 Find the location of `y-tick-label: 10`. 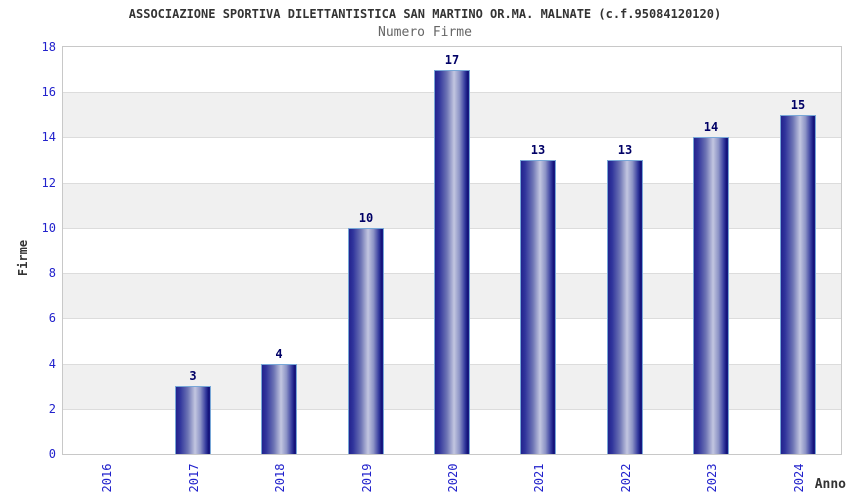

y-tick-label: 10 is located at coordinates (48, 228).